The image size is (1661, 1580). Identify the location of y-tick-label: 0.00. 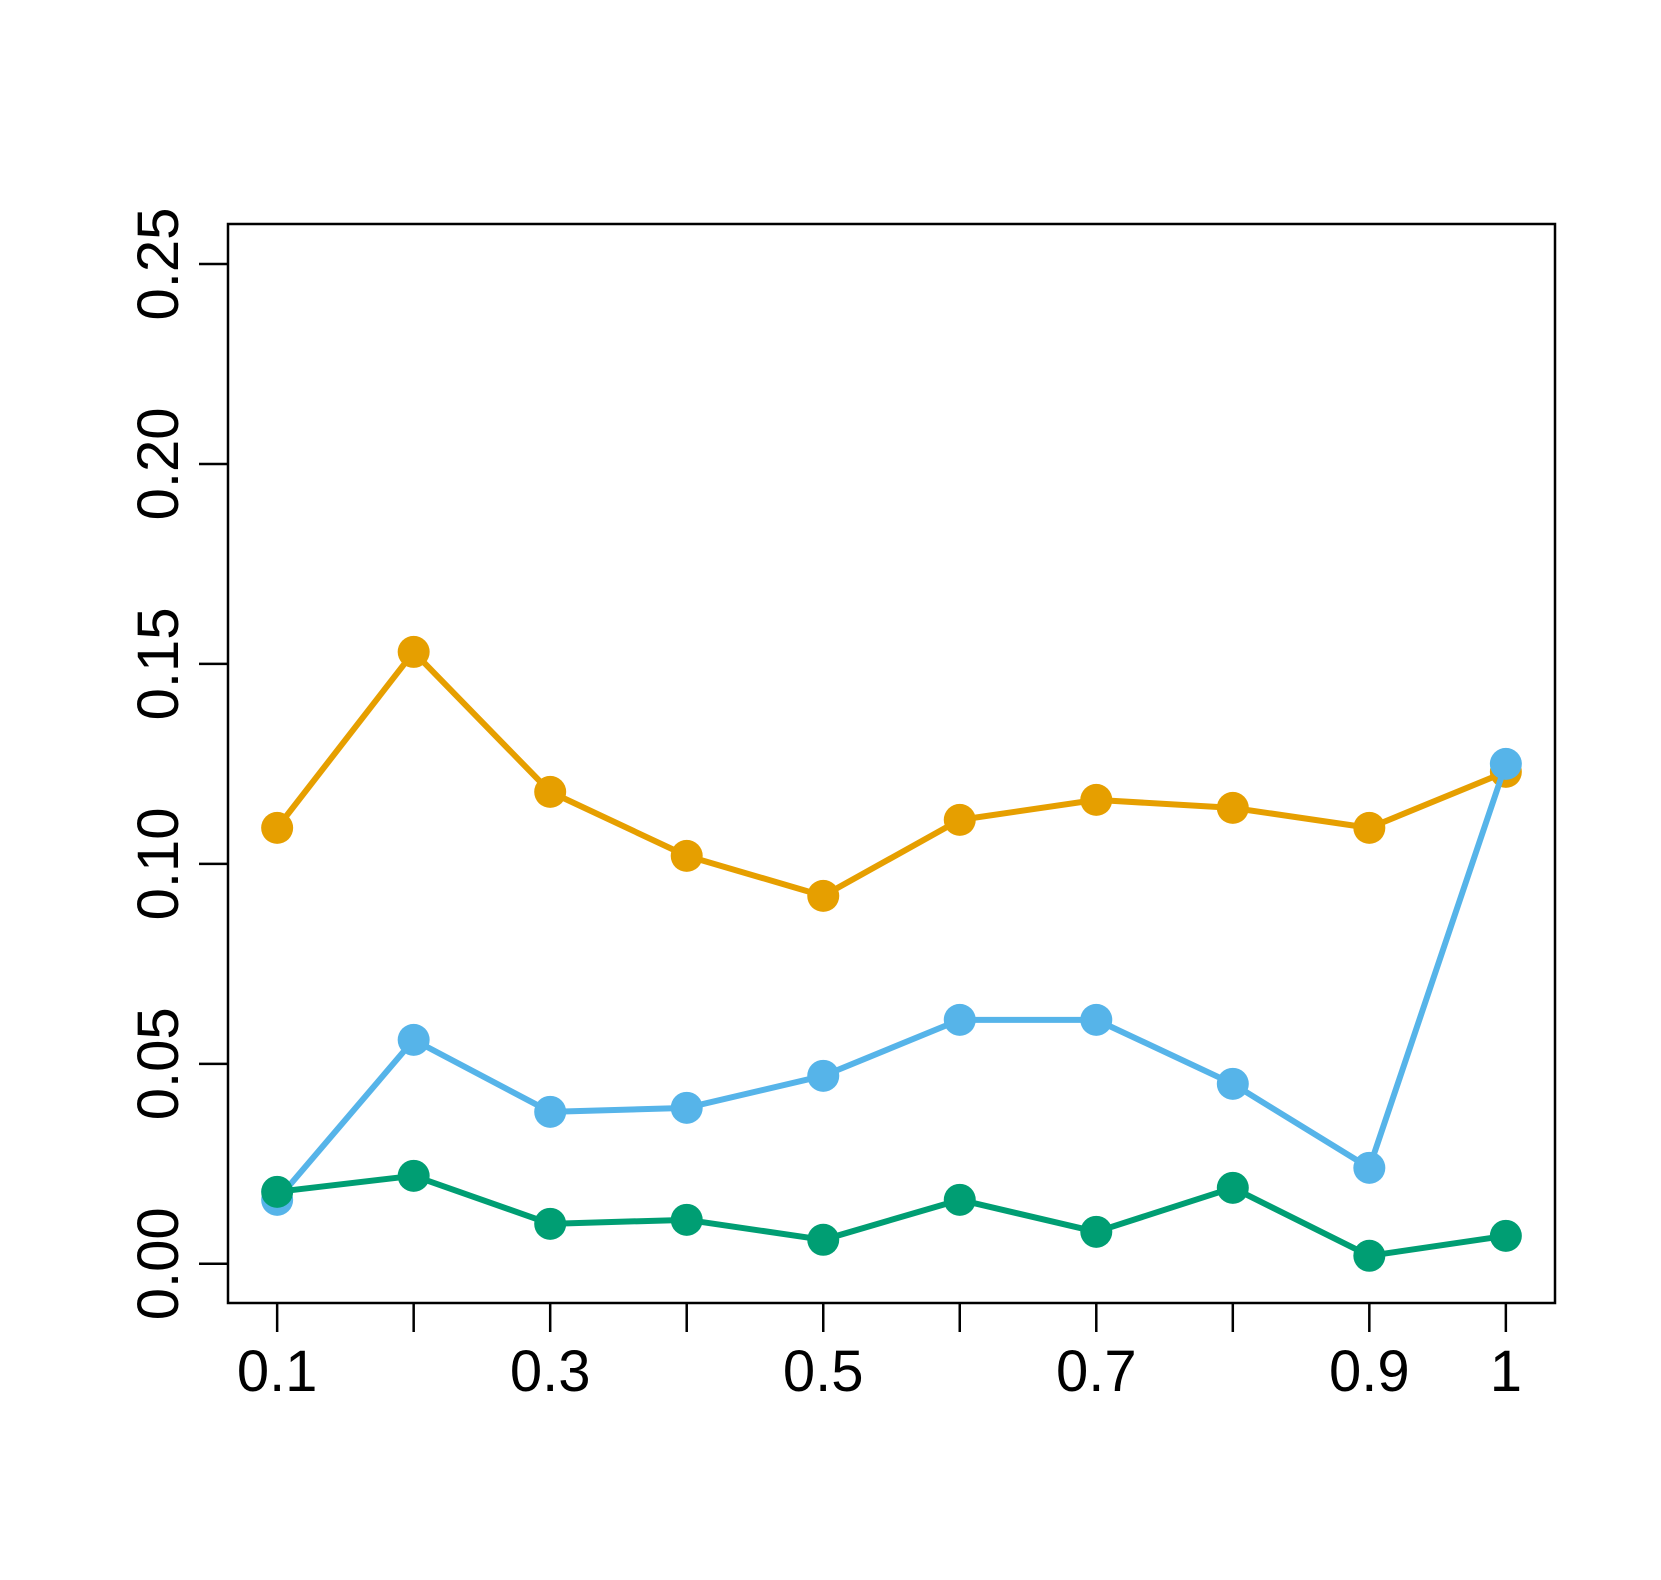
(158, 1263).